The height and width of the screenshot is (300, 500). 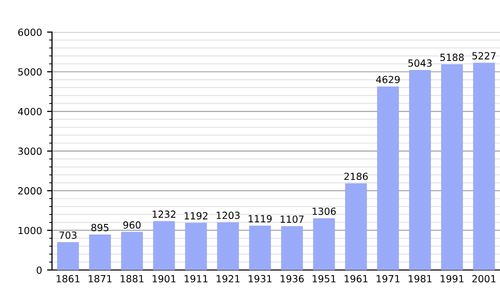 What do you see at coordinates (388, 278) in the screenshot?
I see `x-tick-label: 1971` at bounding box center [388, 278].